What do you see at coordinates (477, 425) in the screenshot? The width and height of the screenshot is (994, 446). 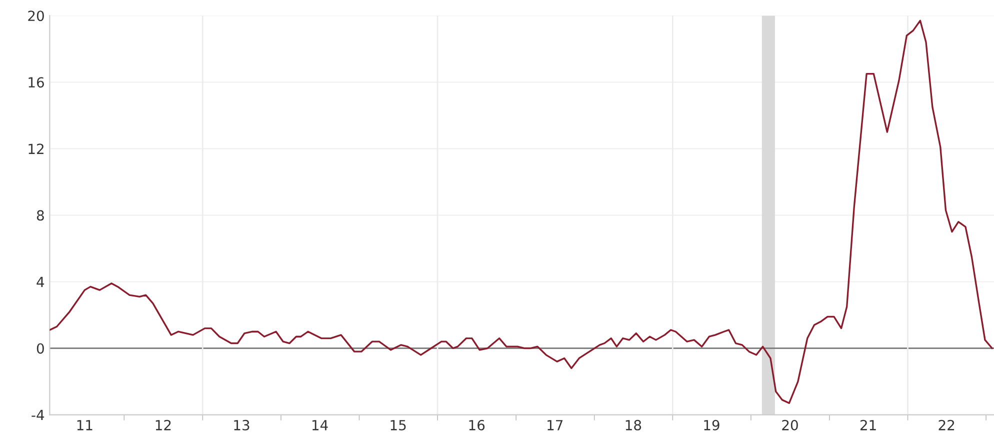 I see `x-tick-label: 16` at bounding box center [477, 425].